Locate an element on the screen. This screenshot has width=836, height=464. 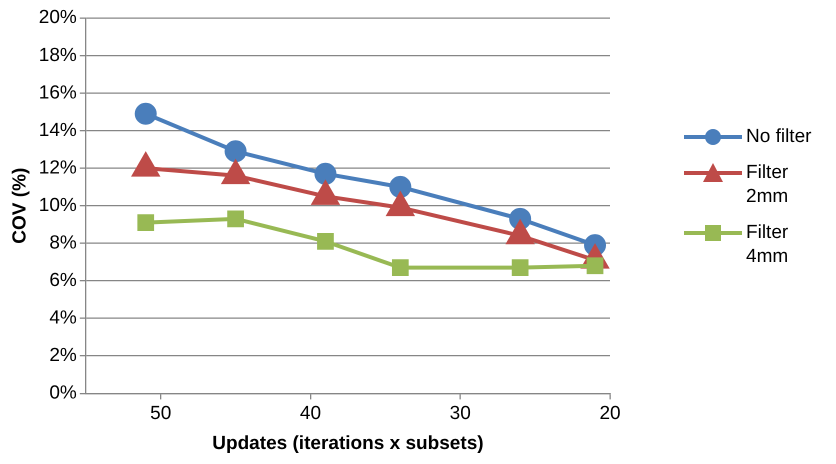
y-tick-label: 14% is located at coordinates (57, 130).